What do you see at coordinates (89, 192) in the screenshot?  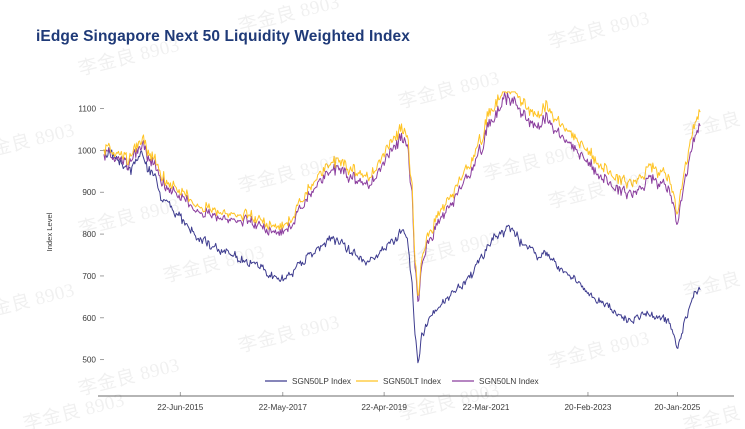 I see `y-tick-label: 900` at bounding box center [89, 192].